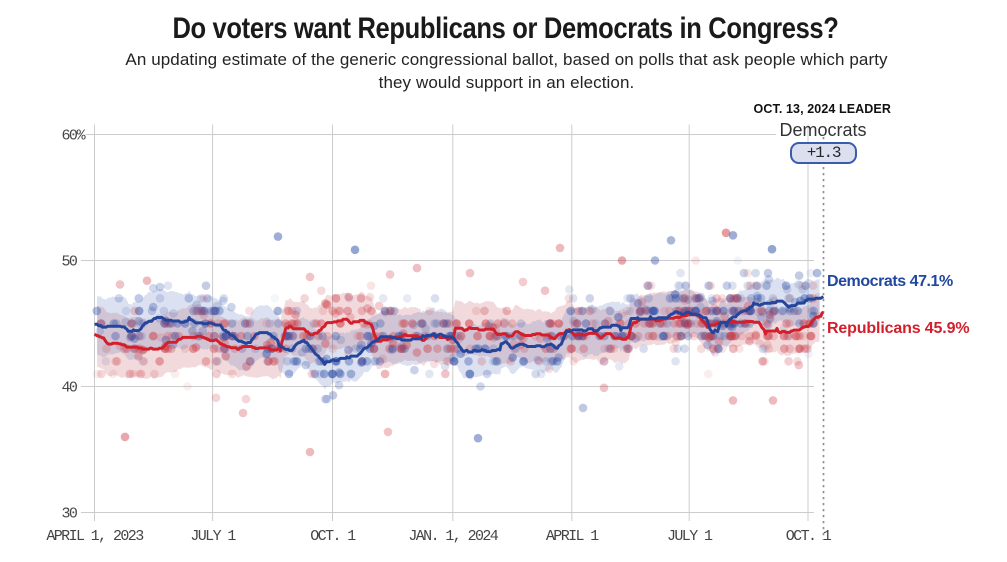 This screenshot has height=562, width=1007. I want to click on svg-text: 30, so click(69, 514).